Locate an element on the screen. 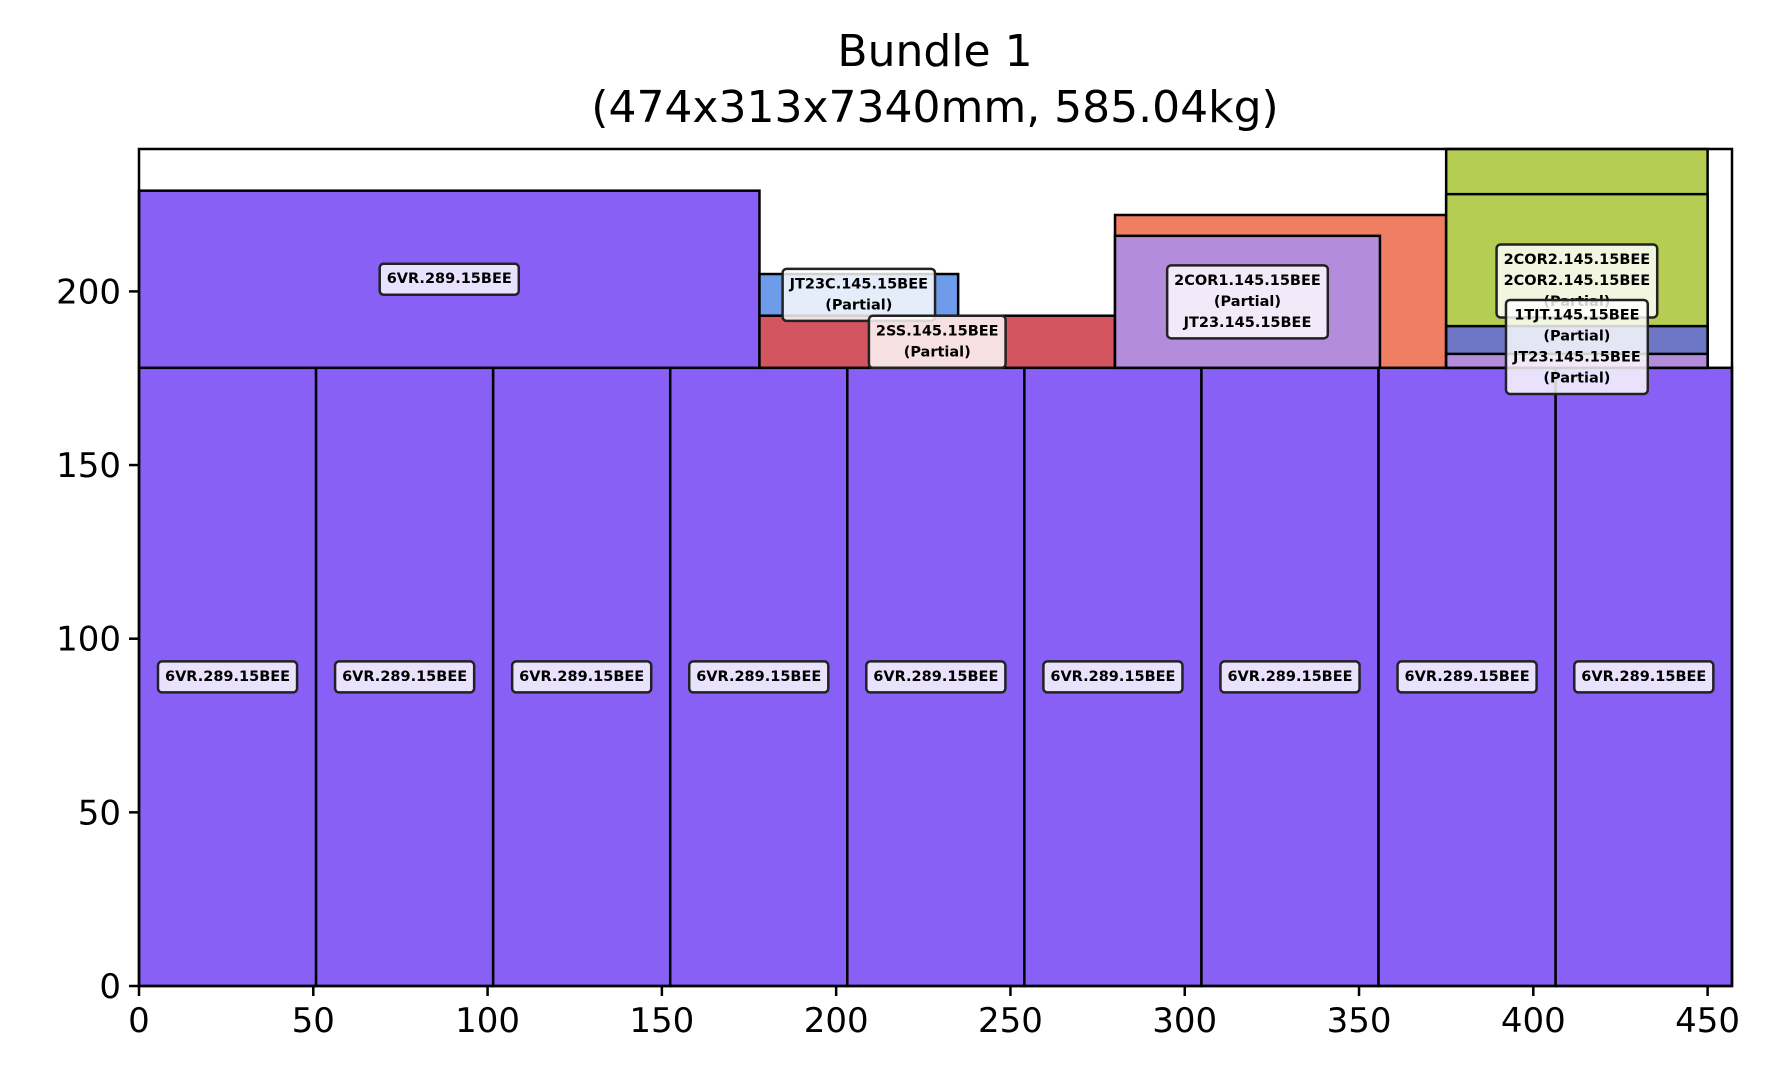  y-tick-label: 0 is located at coordinates (110, 987).